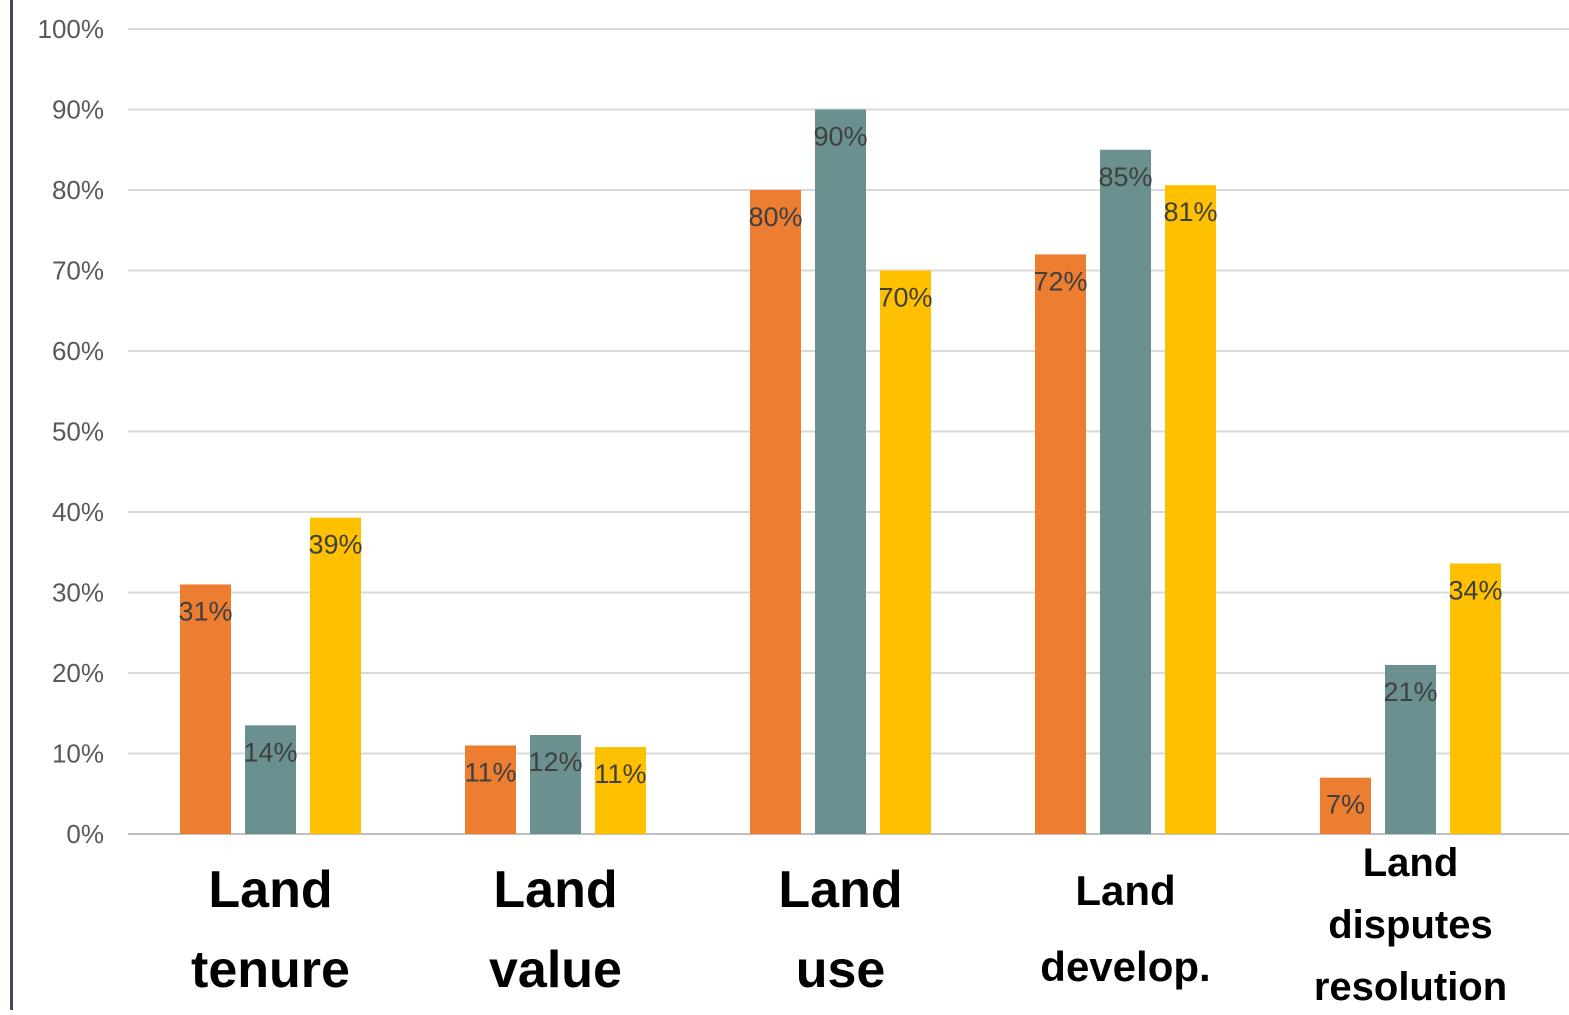 The height and width of the screenshot is (1015, 1569). Describe the element at coordinates (1125, 928) in the screenshot. I see `category-label: Land develop.` at that location.